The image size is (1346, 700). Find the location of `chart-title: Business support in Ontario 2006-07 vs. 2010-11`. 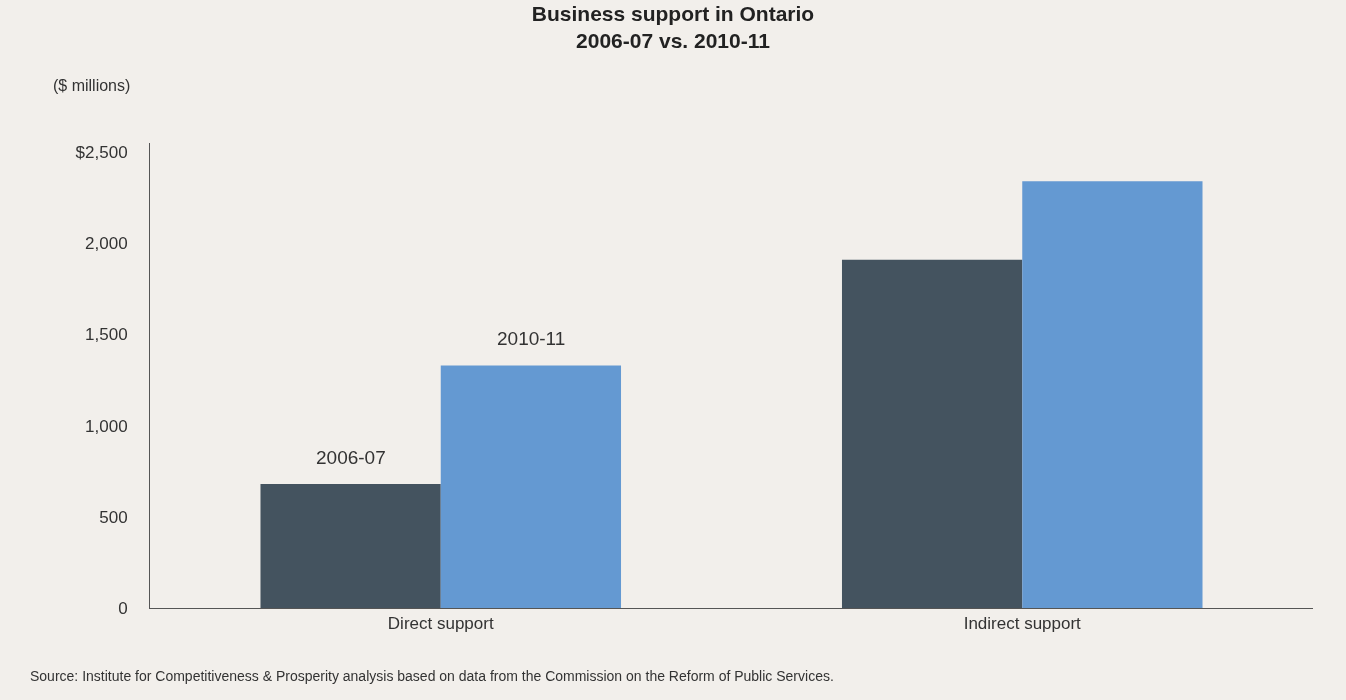

chart-title: Business support in Ontario 2006-07 vs. 2010-11 is located at coordinates (673, 27).